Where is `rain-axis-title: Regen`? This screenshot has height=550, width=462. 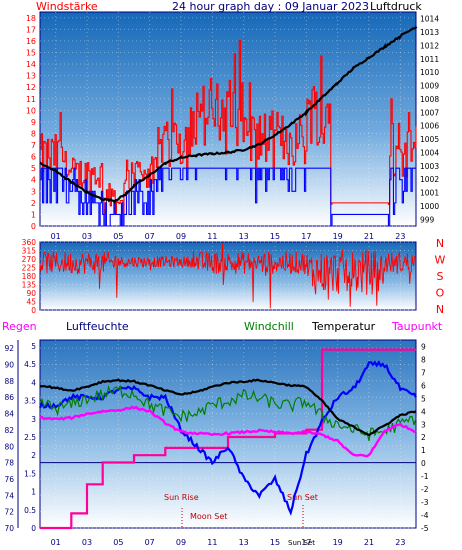 rain-axis-title: Regen is located at coordinates (19, 326).